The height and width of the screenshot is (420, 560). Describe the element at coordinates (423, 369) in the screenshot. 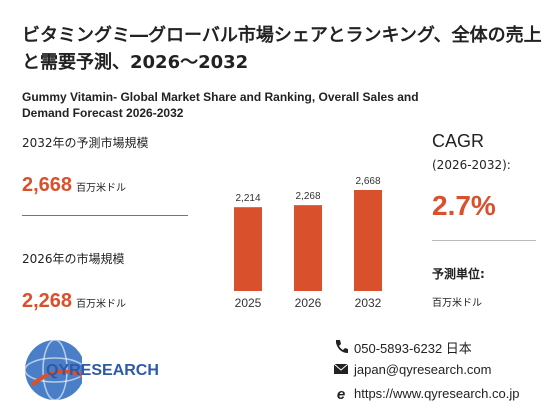

I see `contact-email: japan@qyresearch.com` at that location.